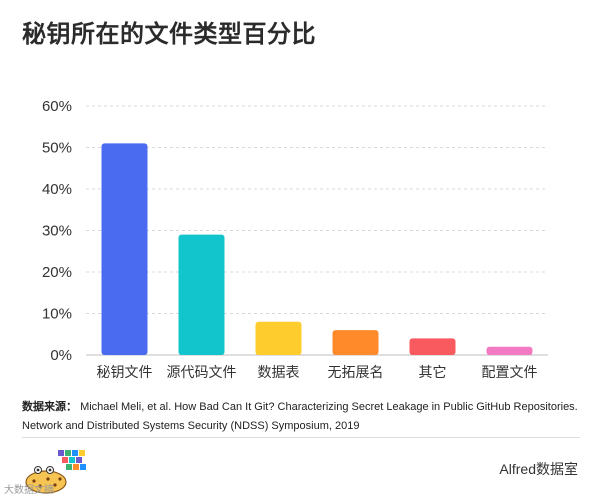  Describe the element at coordinates (72, 460) in the screenshot. I see `mosaic-icon` at that location.